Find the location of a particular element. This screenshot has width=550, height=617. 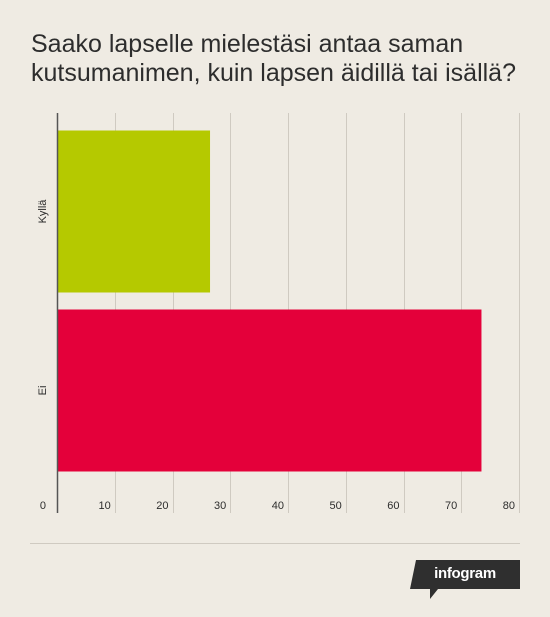

x-tick-label-70: 70 is located at coordinates (451, 506).